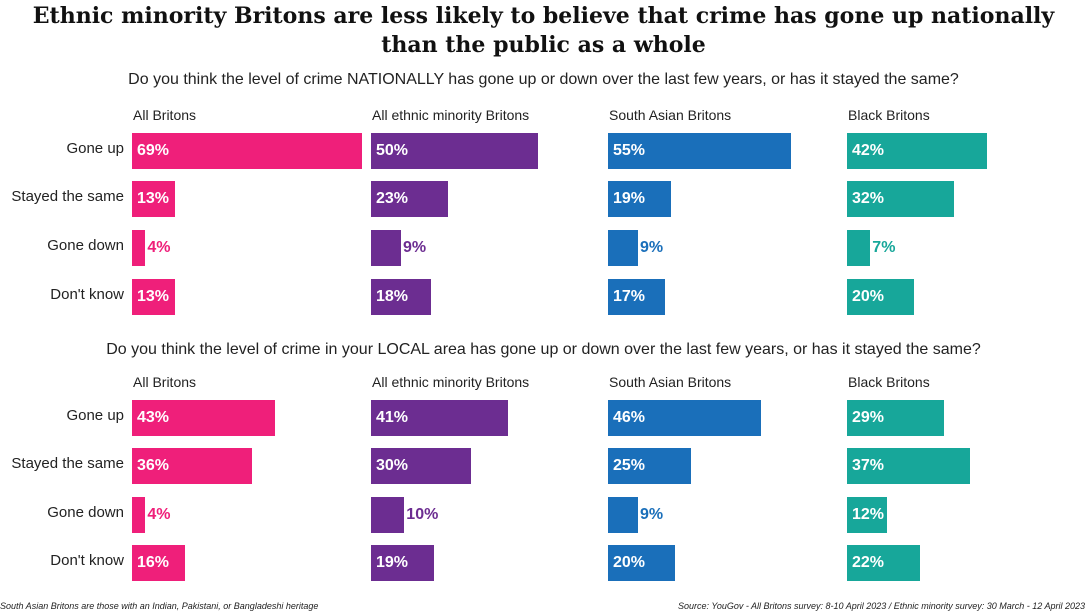 This screenshot has width=1087, height=615. What do you see at coordinates (629, 296) in the screenshot?
I see `value-label: 17%` at bounding box center [629, 296].